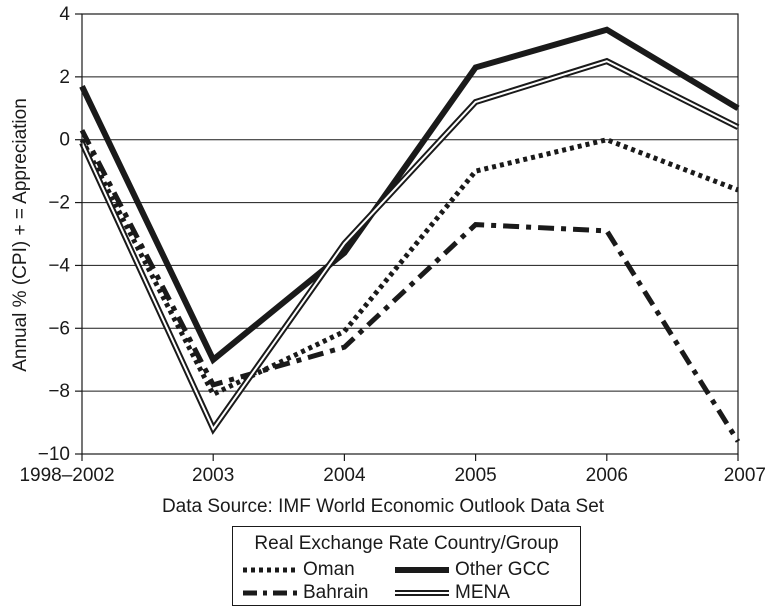  I want to click on x-tick-label: 2004, so click(344, 475).